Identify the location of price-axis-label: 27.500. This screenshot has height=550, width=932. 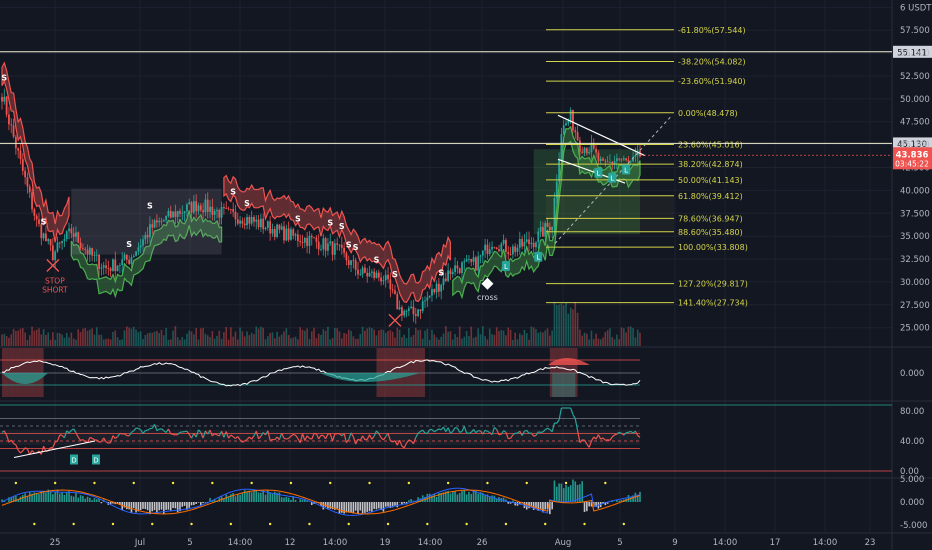
(915, 306).